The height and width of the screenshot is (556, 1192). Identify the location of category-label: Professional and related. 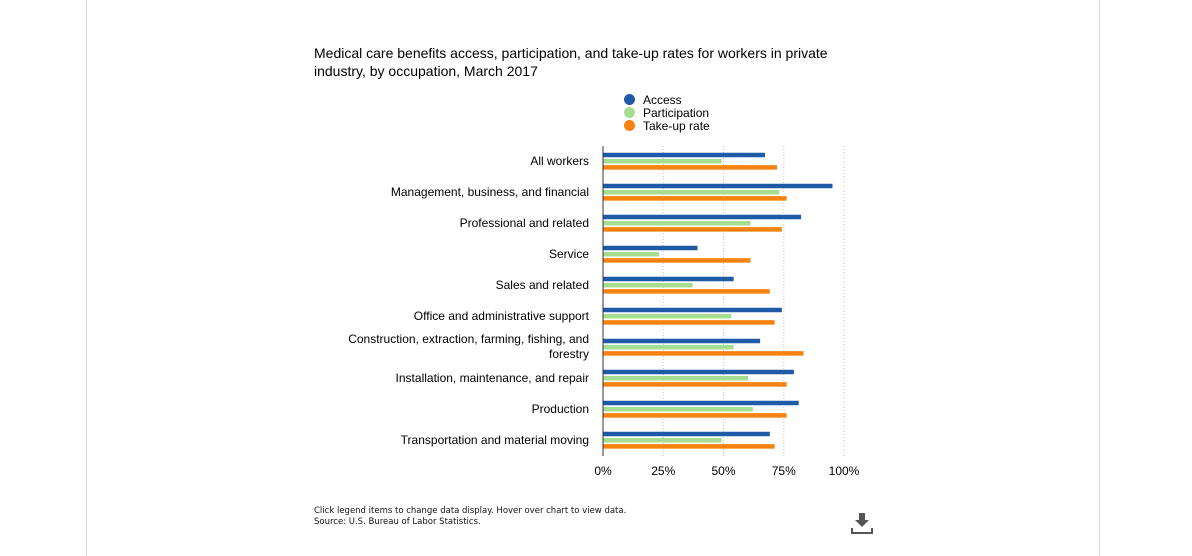
(524, 222).